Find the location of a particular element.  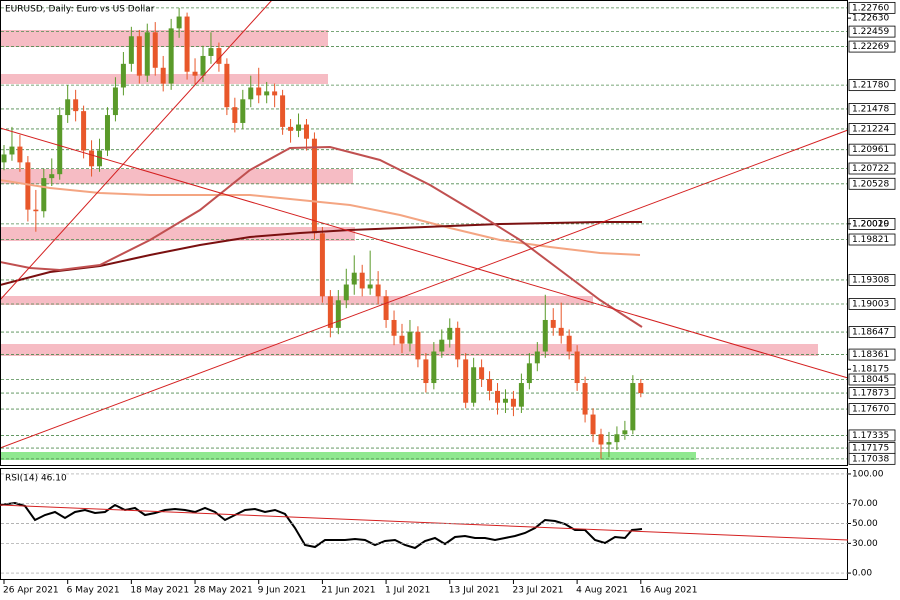

x-tick-label: 21 Jun 2021 is located at coordinates (348, 591).